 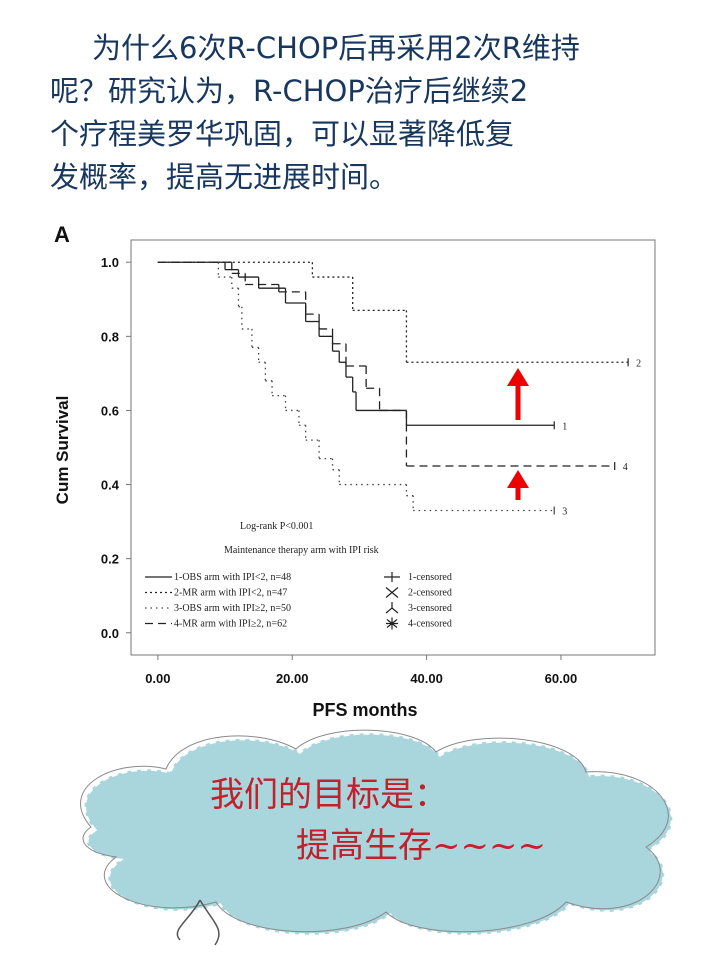 What do you see at coordinates (364, 710) in the screenshot?
I see `x-axis-label: PFS months` at bounding box center [364, 710].